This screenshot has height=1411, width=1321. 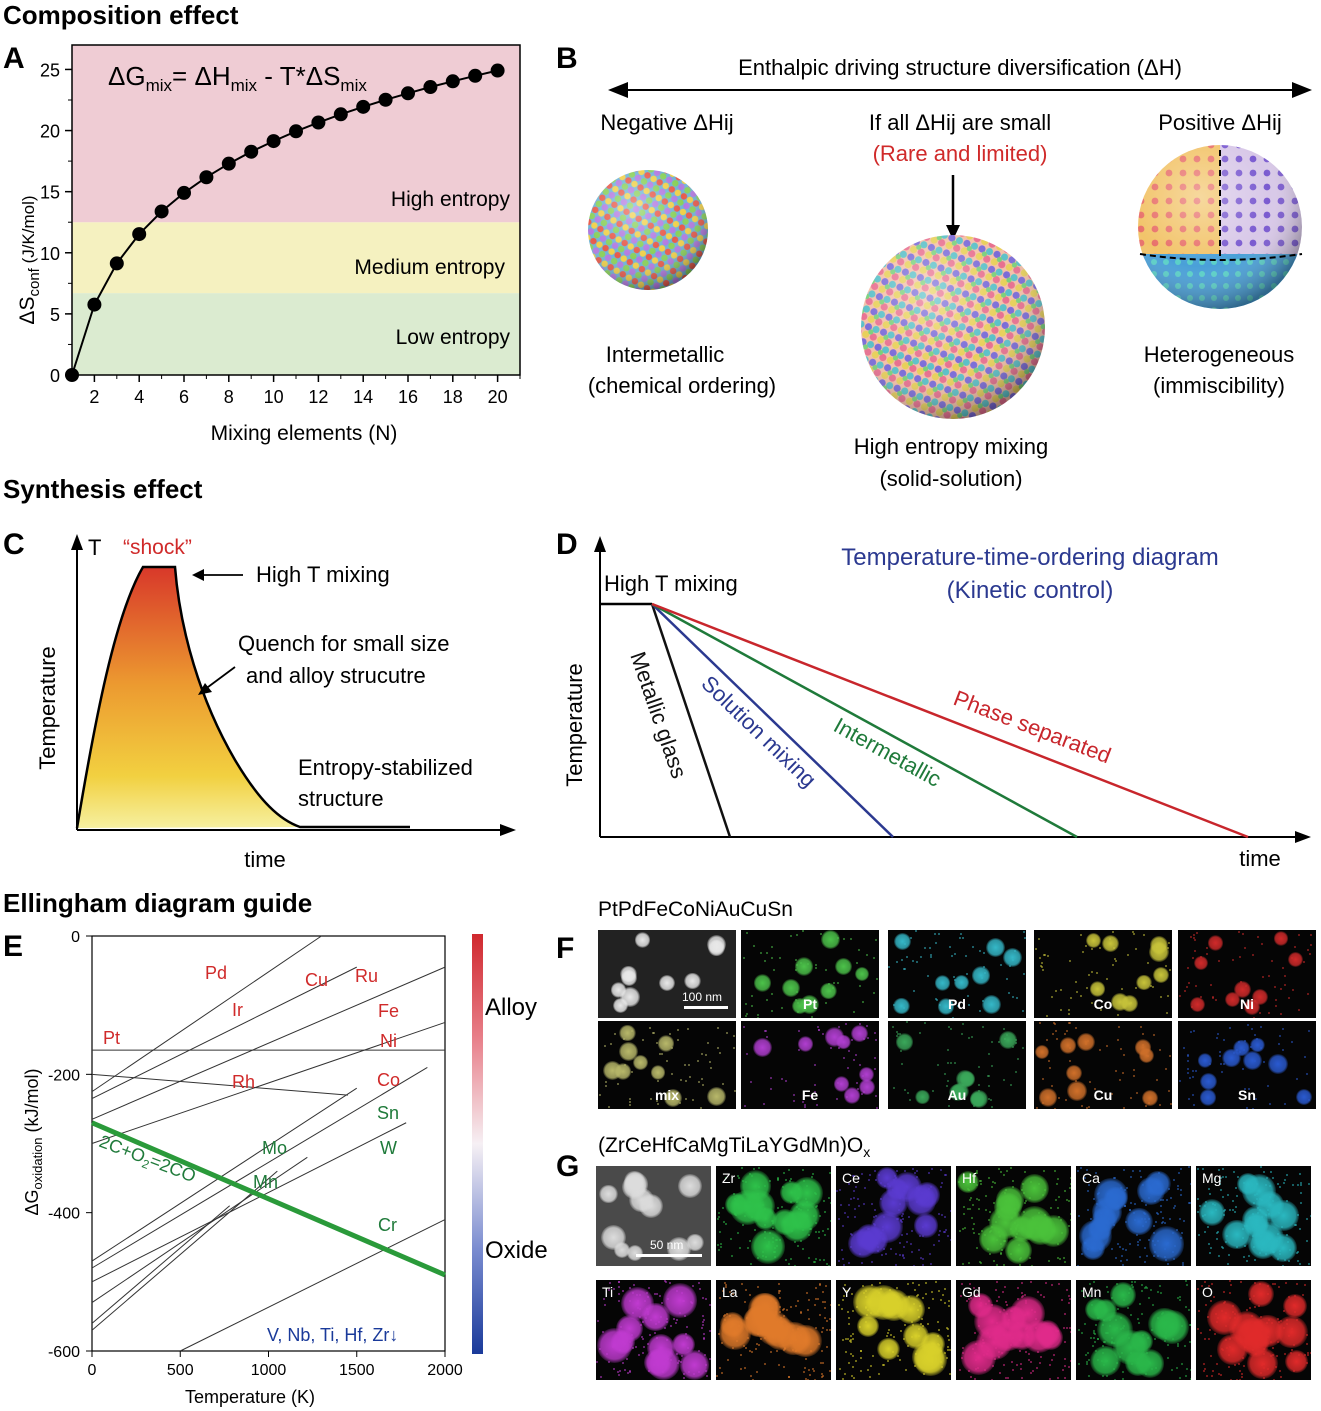 What do you see at coordinates (1247, 974) in the screenshot?
I see `eds-map-ni: Ni` at bounding box center [1247, 974].